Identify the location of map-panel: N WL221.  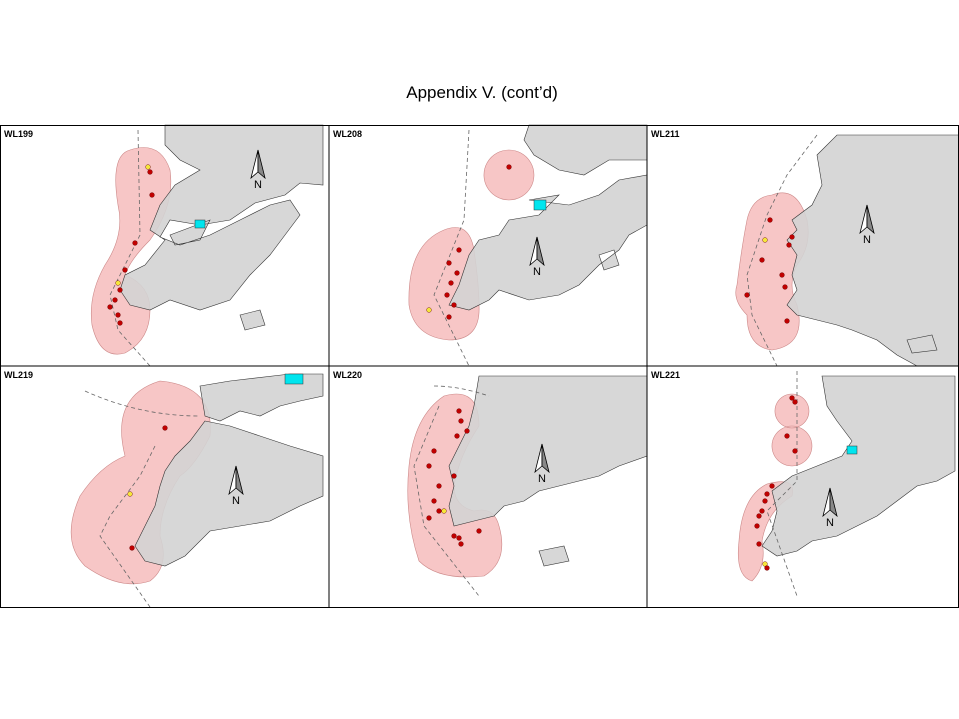
(803, 483).